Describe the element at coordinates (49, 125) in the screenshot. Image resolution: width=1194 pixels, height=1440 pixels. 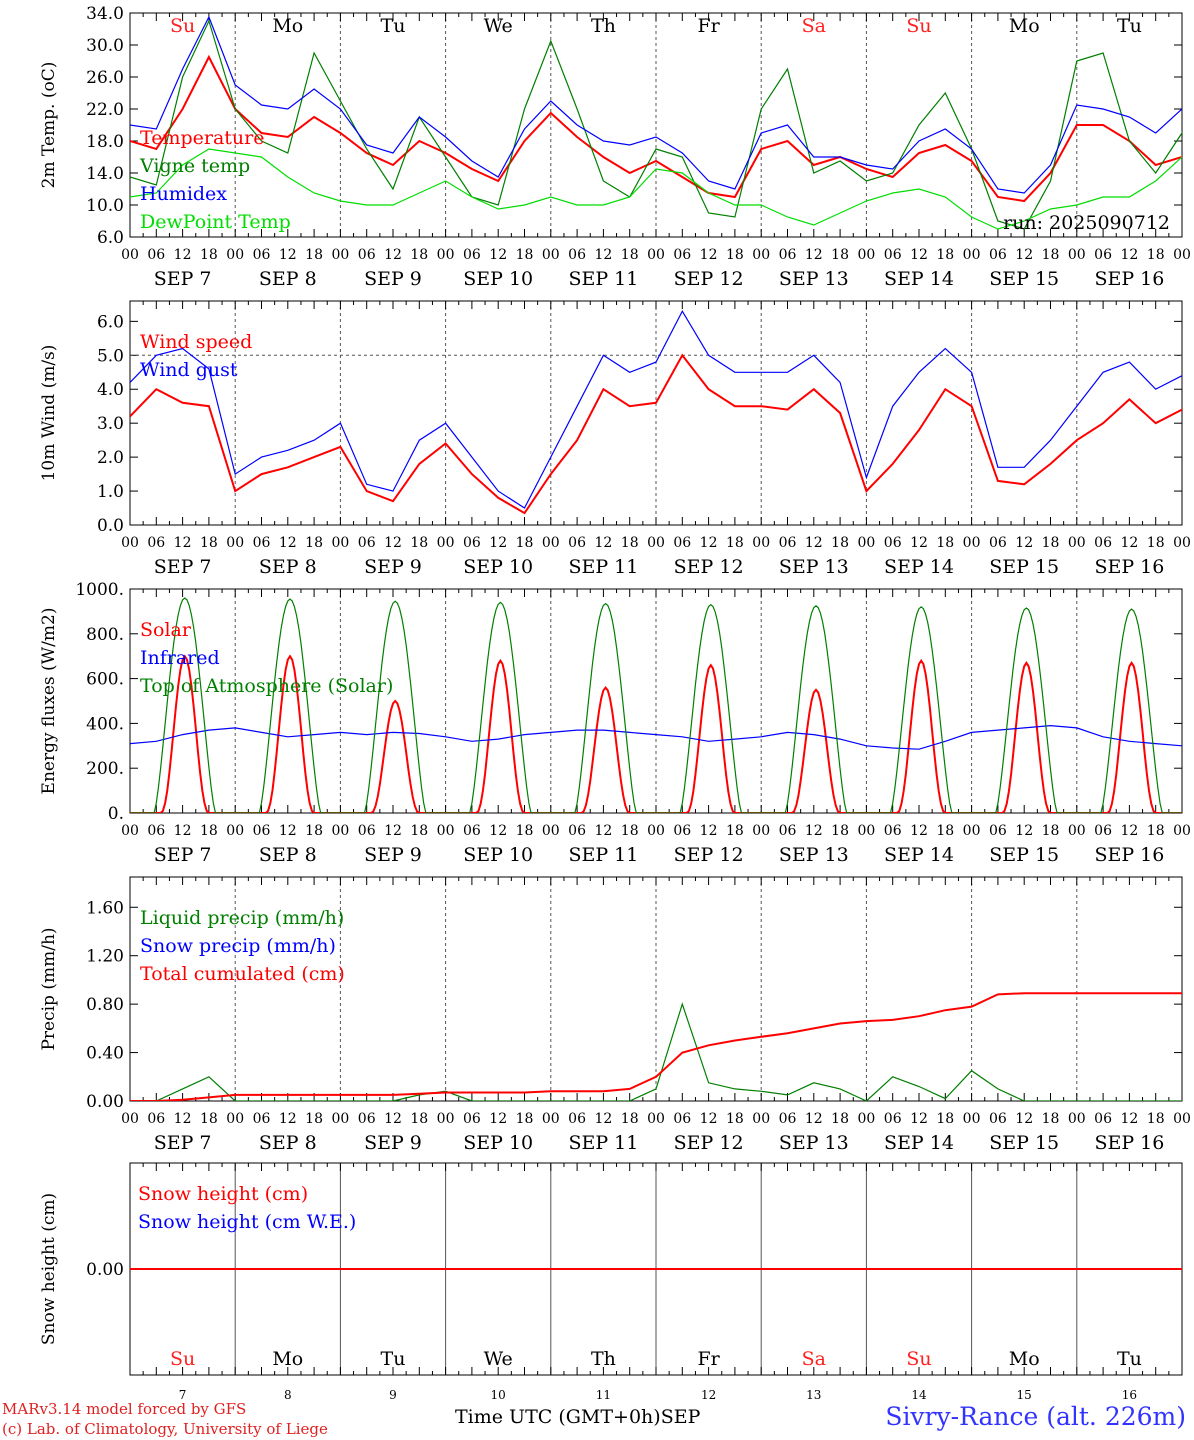
I see `y-axis-label: 2m Temp. (oC)` at that location.